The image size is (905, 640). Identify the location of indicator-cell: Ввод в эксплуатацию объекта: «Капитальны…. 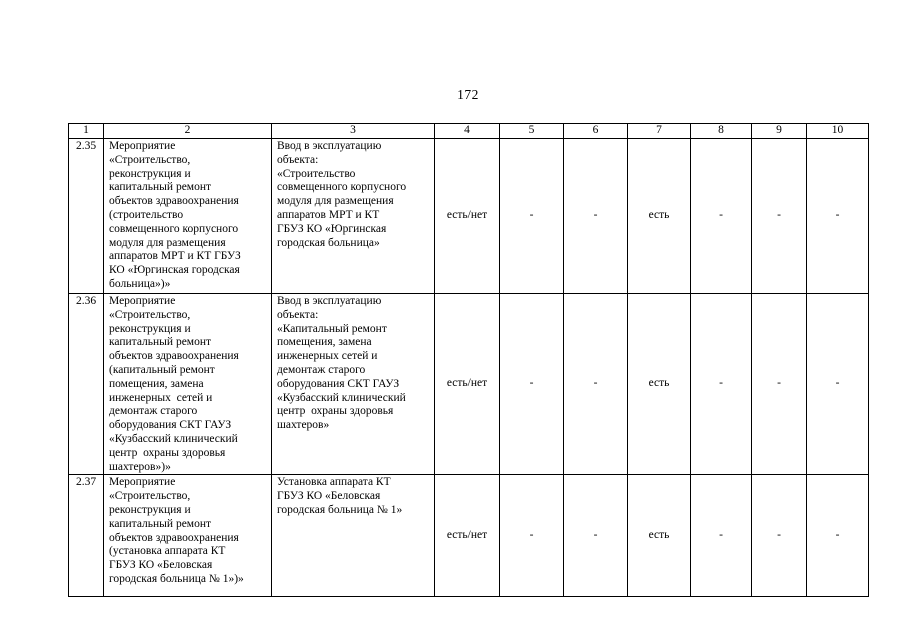
(353, 384).